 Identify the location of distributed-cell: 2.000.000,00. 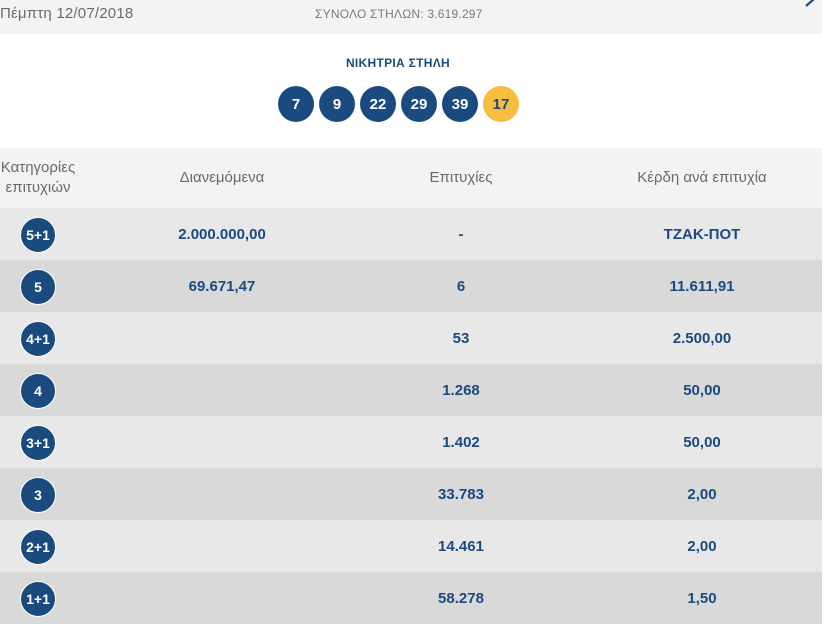
(222, 234).